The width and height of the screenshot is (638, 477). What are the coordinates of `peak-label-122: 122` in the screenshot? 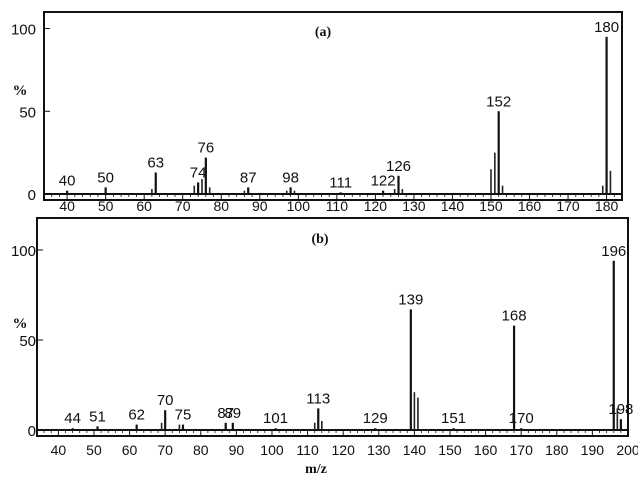 It's located at (383, 181).